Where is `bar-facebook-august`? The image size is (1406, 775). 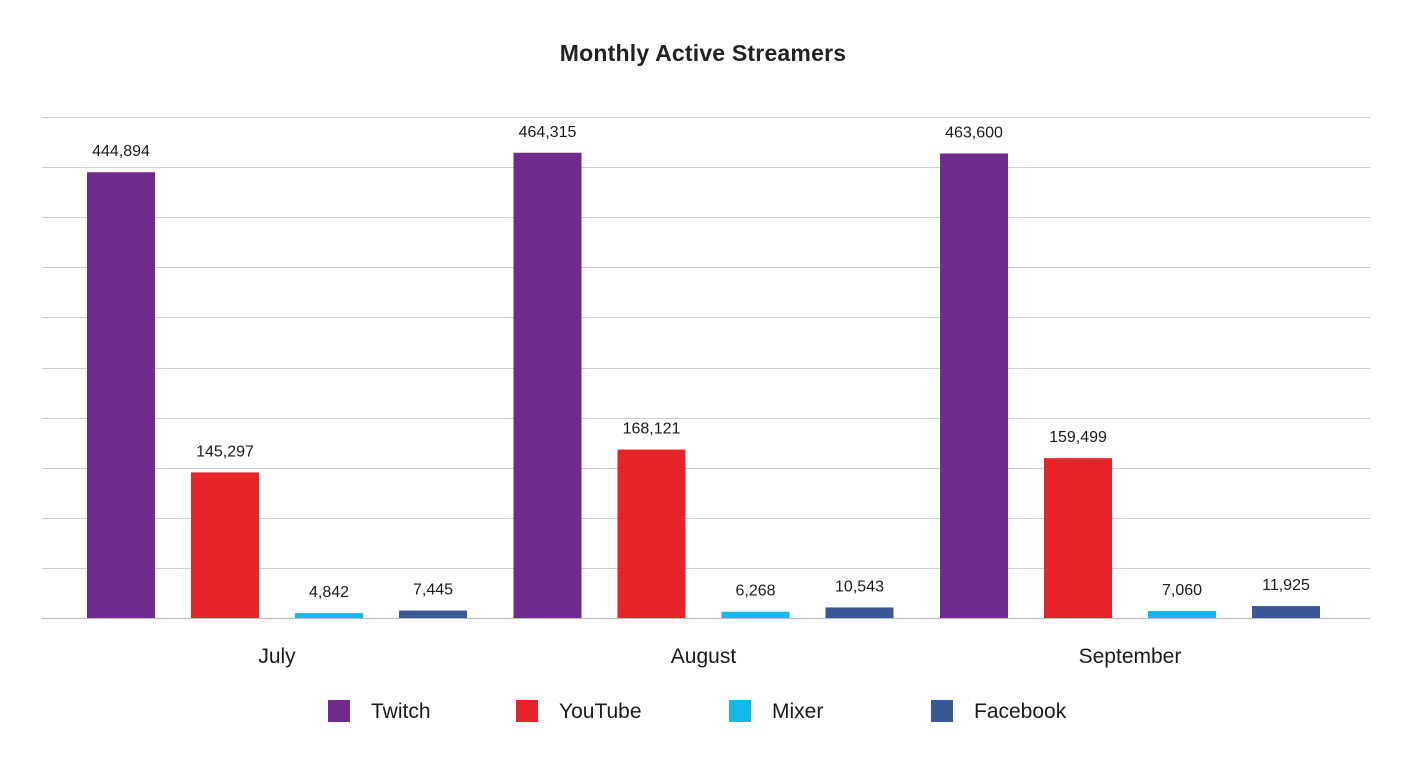 bar-facebook-august is located at coordinates (859, 612).